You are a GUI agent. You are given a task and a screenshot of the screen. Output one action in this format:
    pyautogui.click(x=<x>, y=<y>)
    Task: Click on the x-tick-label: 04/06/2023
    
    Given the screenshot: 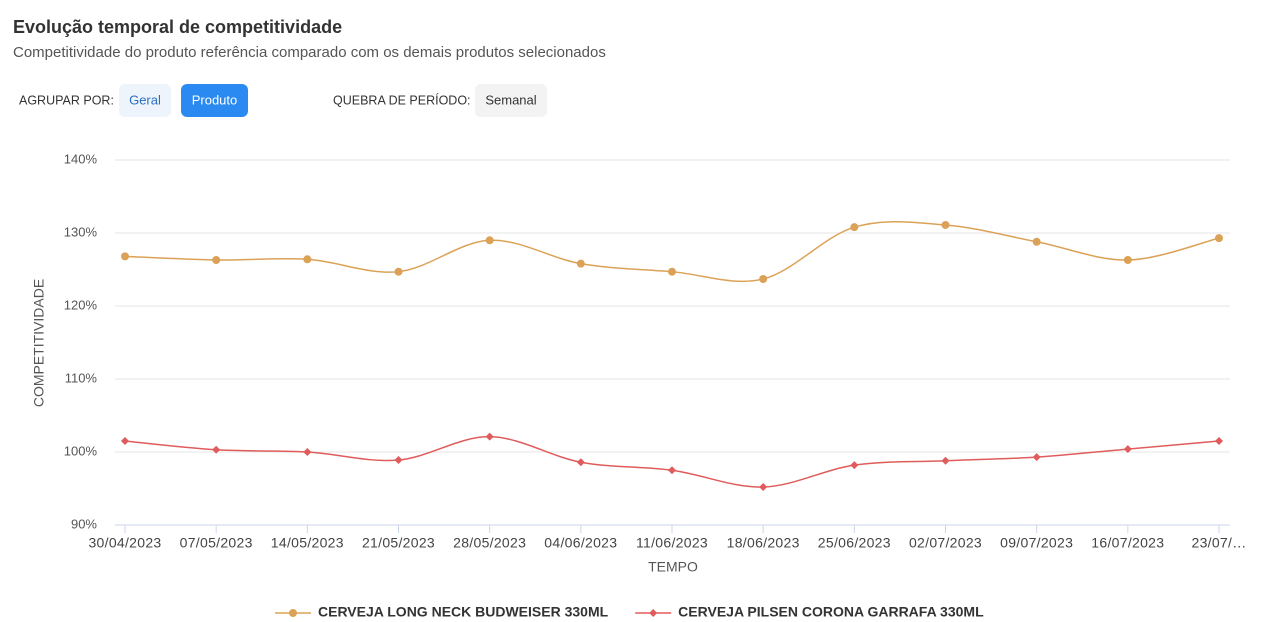 What is the action you would take?
    pyautogui.click(x=580, y=543)
    